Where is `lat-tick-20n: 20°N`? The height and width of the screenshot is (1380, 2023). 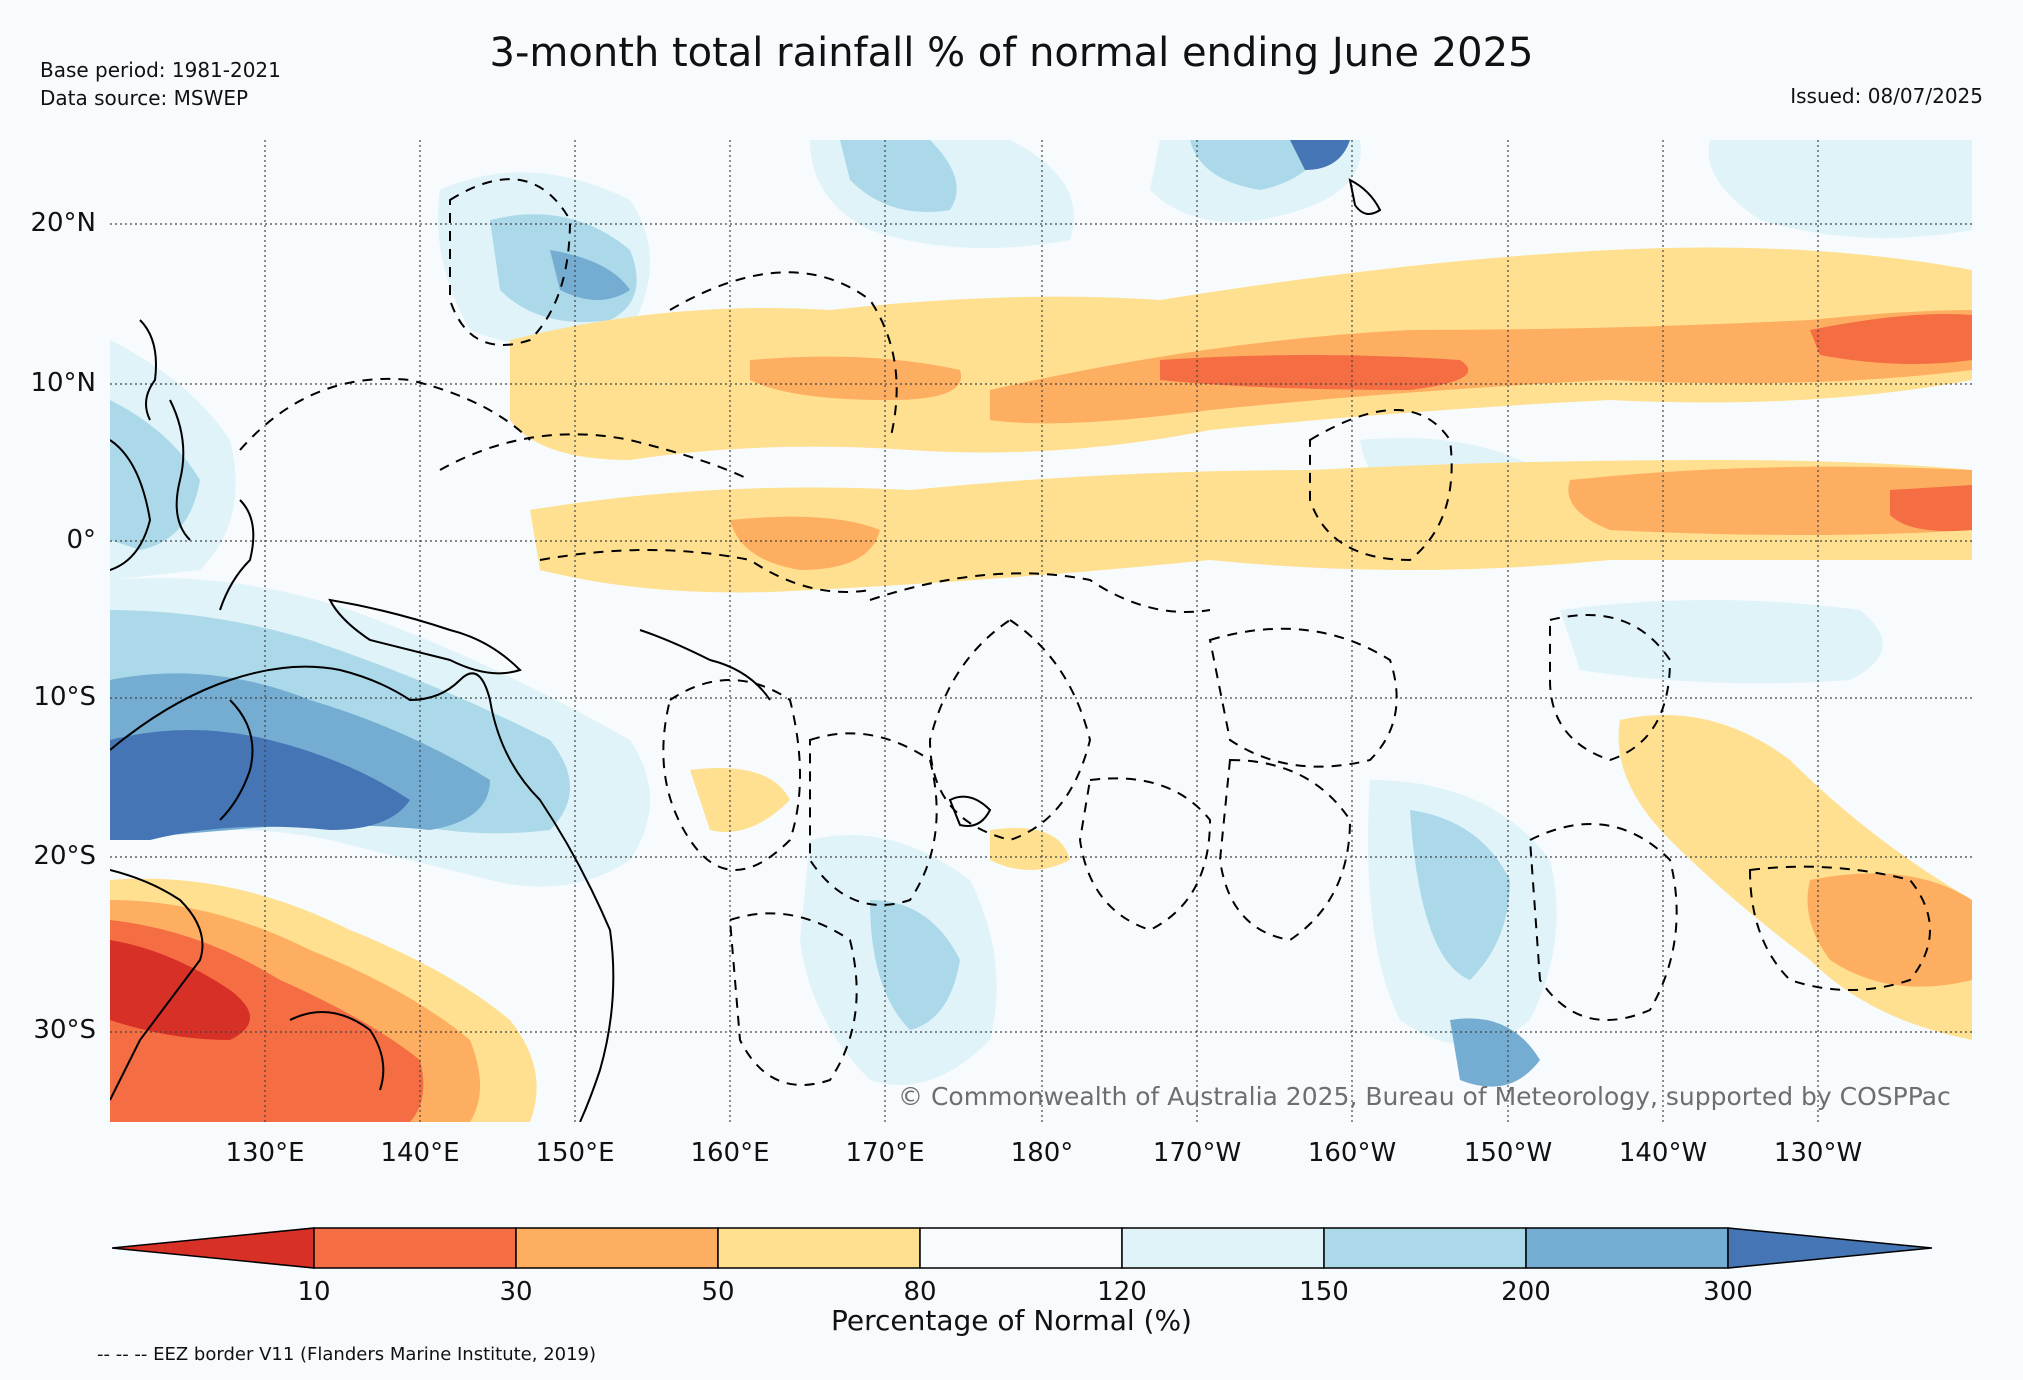 lat-tick-20n: 20°N is located at coordinates (63, 223).